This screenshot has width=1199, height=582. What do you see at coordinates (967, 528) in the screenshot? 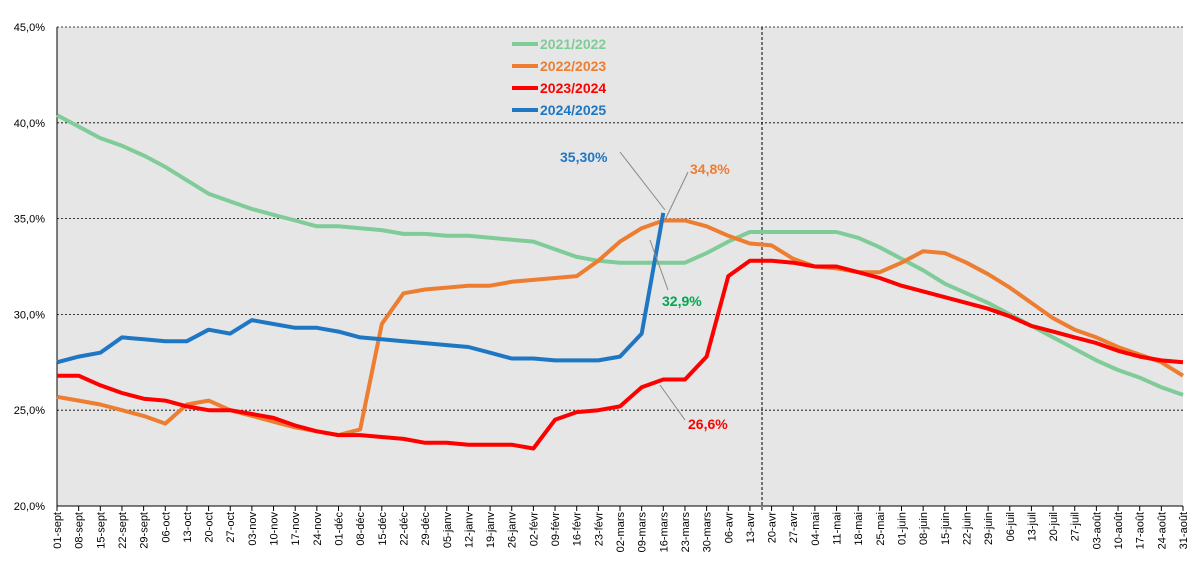
I see `x-tick-label: 22-juin` at bounding box center [967, 528].